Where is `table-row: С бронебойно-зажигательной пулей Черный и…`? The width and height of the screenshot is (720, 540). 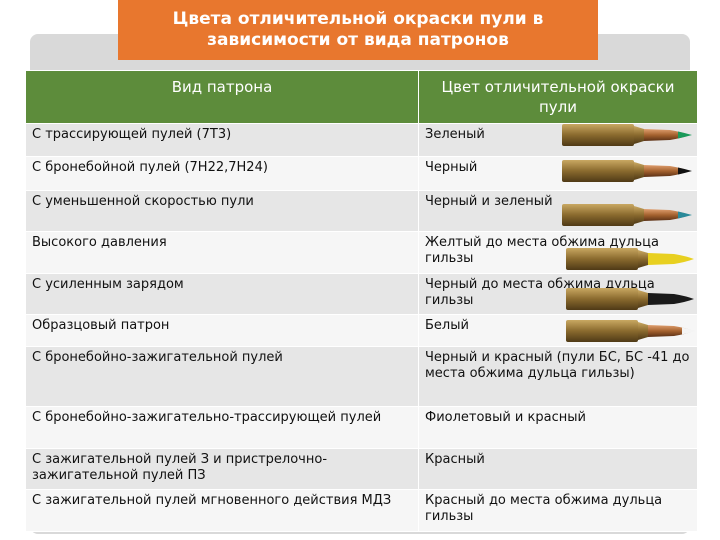
table-row: С бронебойно-зажигательной пулей Черный и… is located at coordinates (361, 376).